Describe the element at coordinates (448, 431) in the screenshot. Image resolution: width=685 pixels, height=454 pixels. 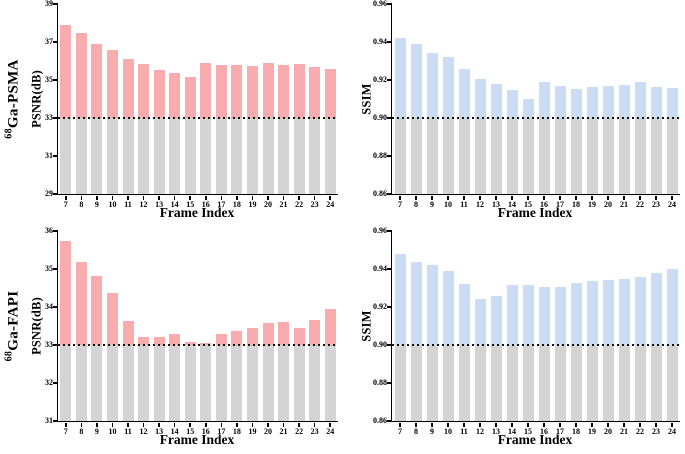
I see `x-axis-tick-label: 10` at that location.